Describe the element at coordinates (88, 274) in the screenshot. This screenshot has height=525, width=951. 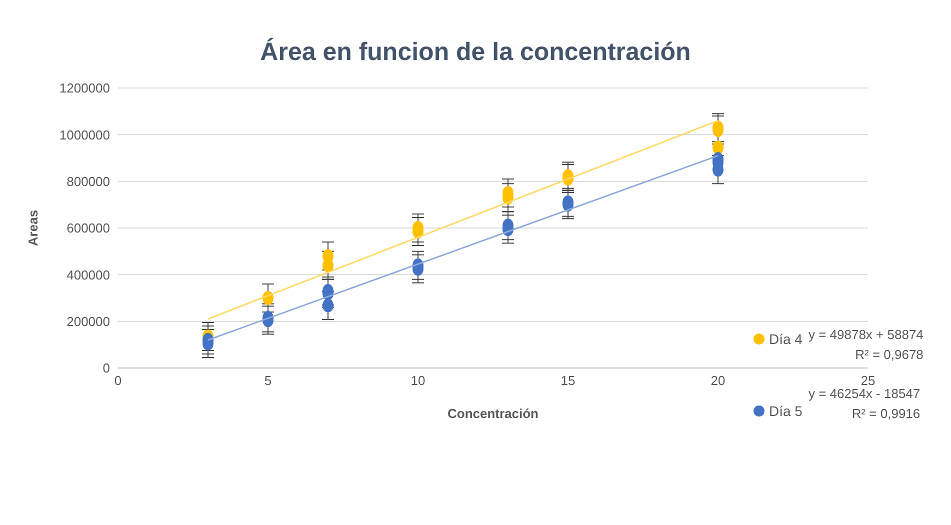
I see `y-tick-label: 400000` at that location.